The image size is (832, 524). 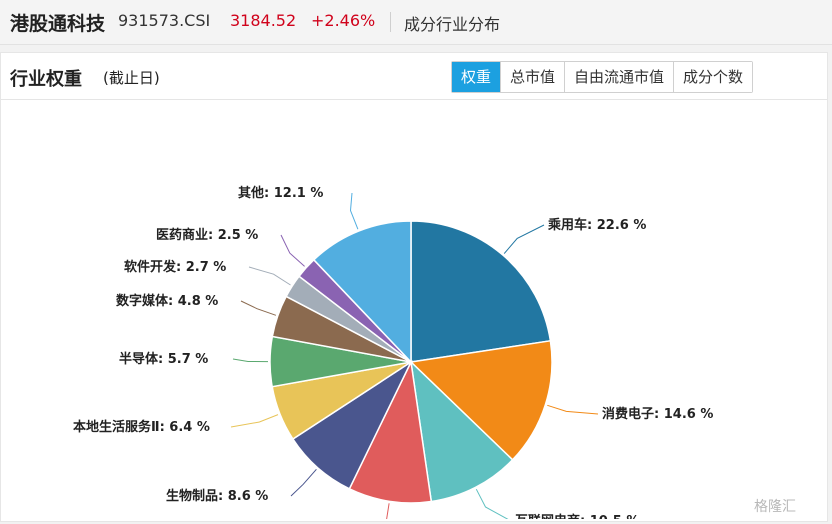 I want to click on slice-label: 医药商业: 2.5 %, so click(x=207, y=235).